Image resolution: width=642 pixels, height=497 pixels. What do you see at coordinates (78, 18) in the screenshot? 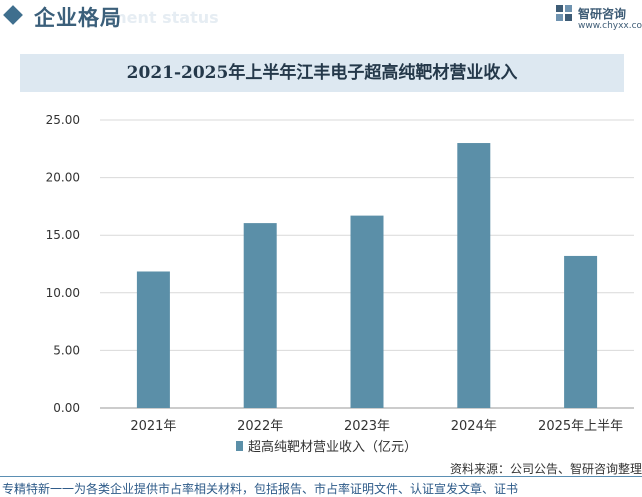
I see `header-title: 企业格局` at bounding box center [78, 18].